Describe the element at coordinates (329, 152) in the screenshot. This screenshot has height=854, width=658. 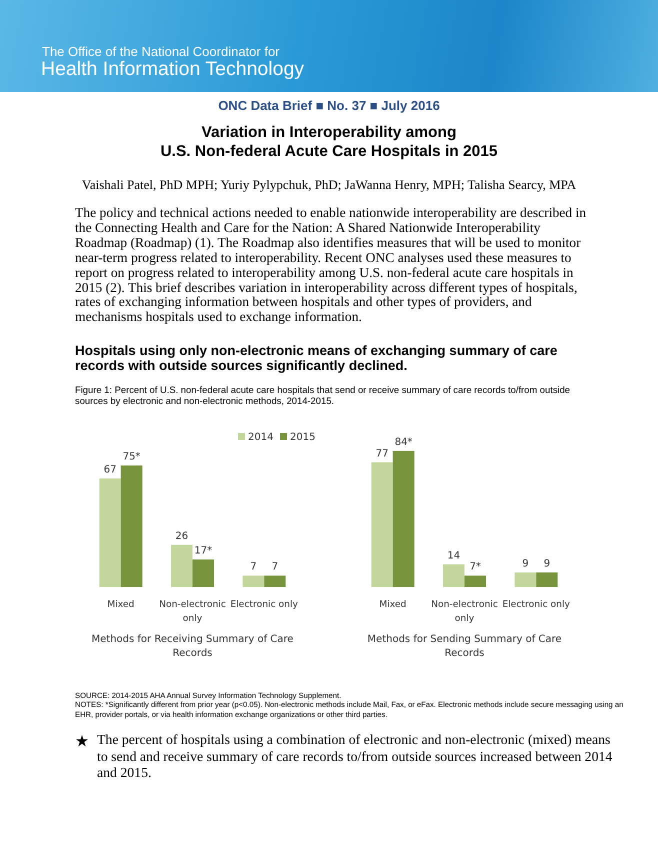
I see `text: U.S. Non-federal Acute Care Hospitals in 2015` at that location.